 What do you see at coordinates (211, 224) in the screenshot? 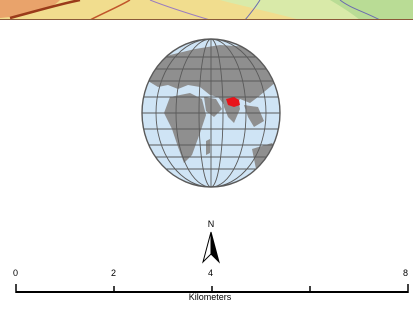
I see `north-label: N` at bounding box center [211, 224].